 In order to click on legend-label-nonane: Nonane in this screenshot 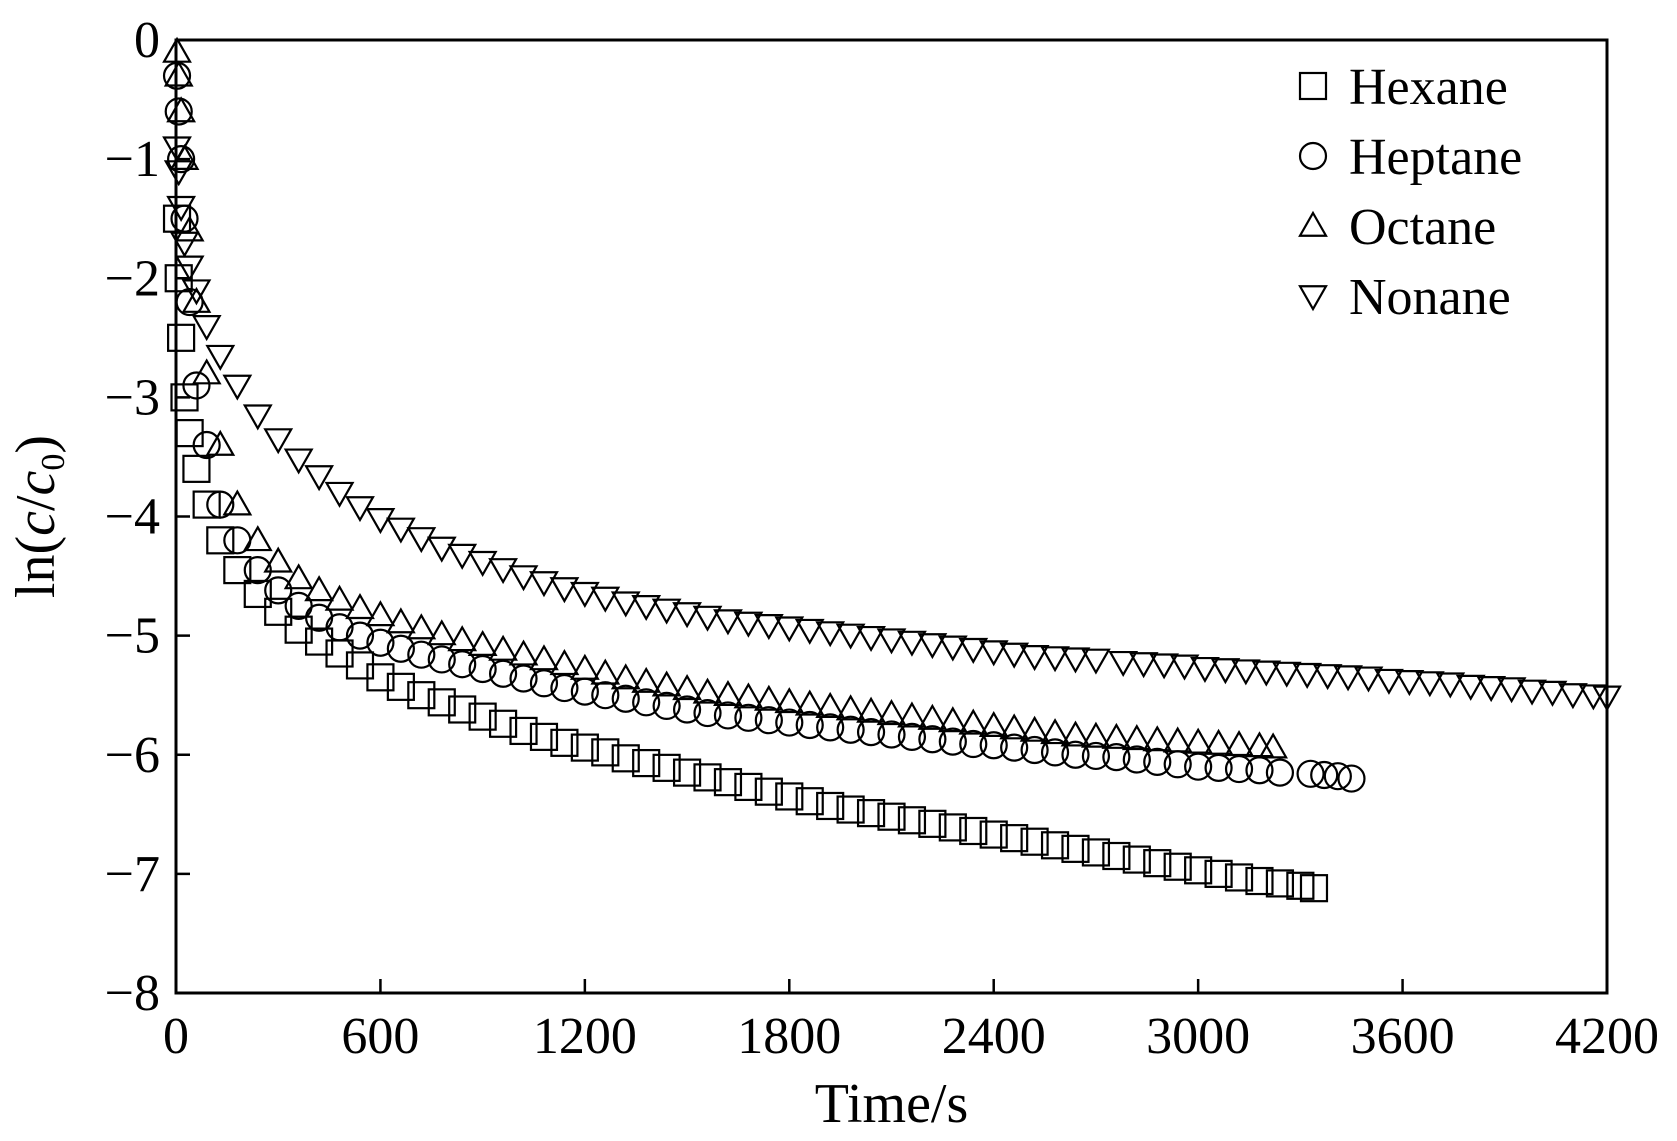, I will do `click(1430, 297)`.